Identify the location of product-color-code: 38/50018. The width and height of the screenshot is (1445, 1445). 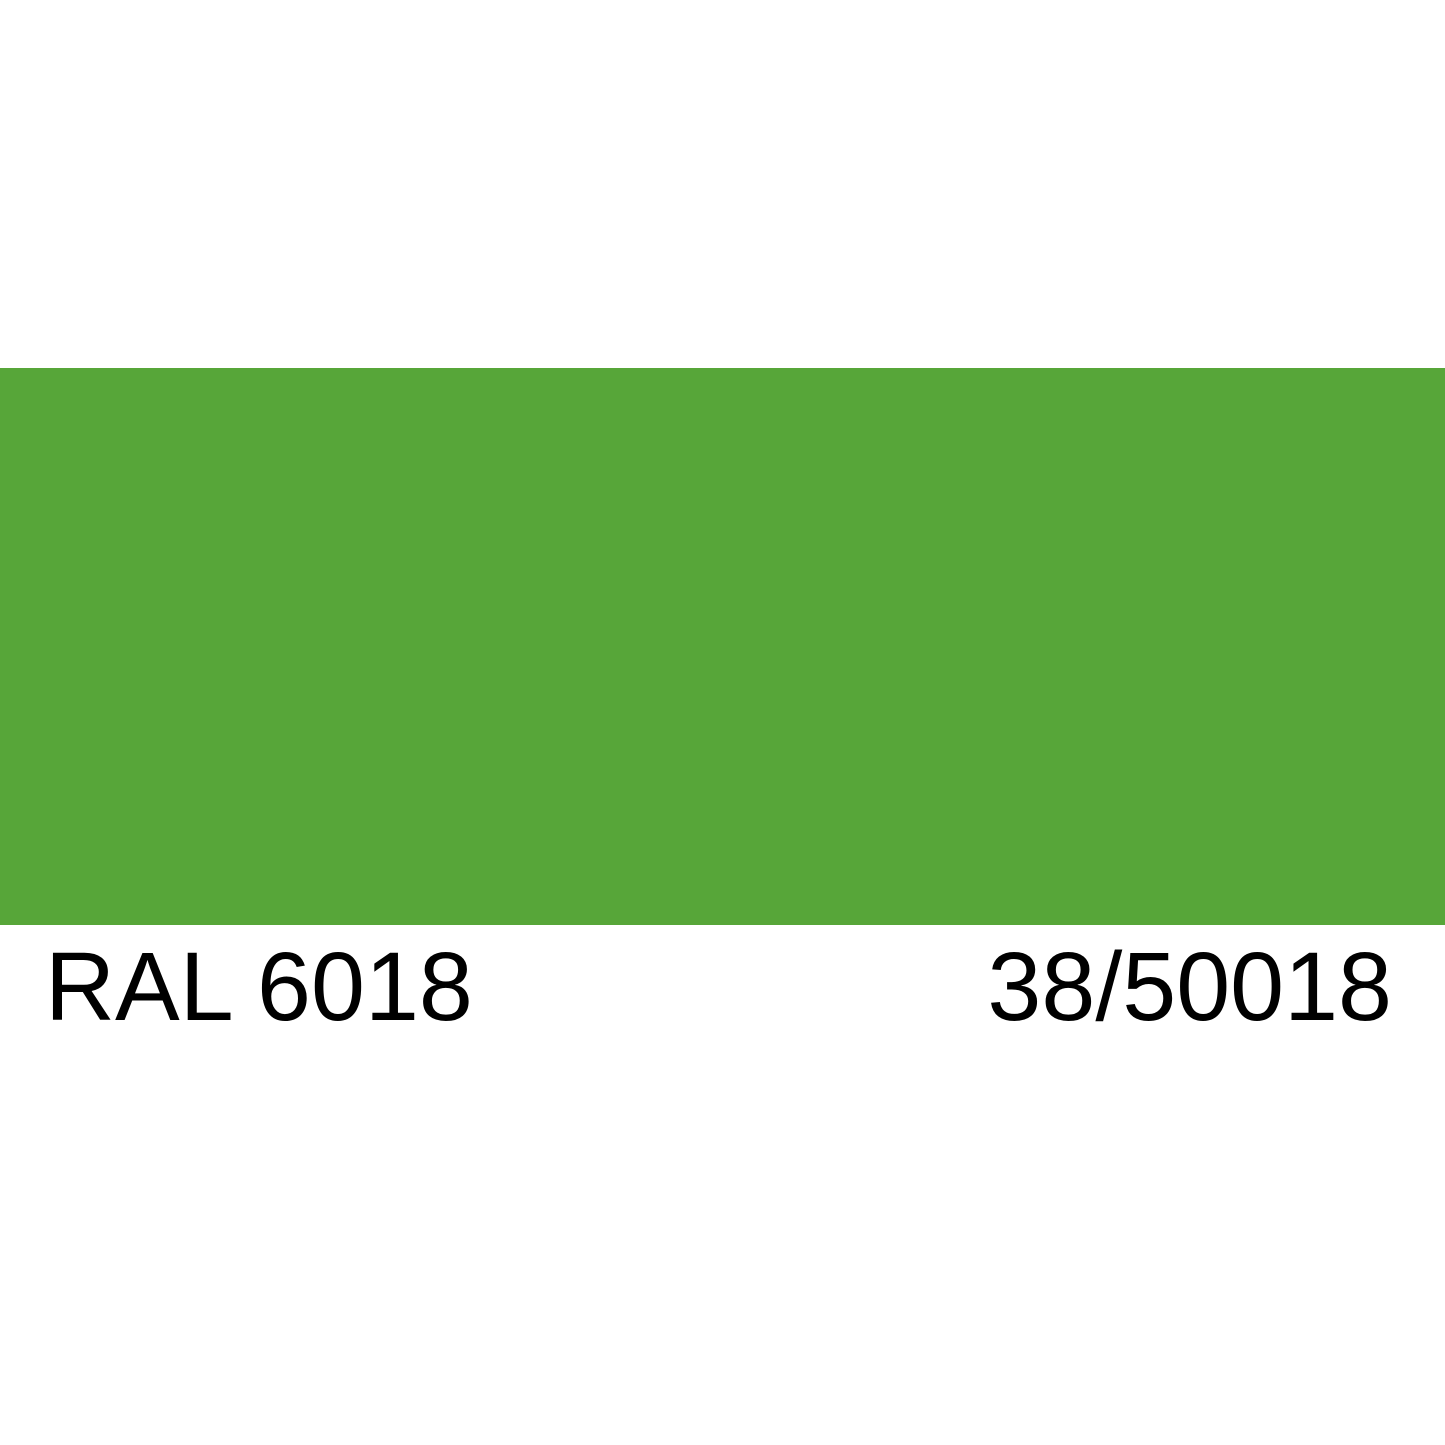
(1189, 986).